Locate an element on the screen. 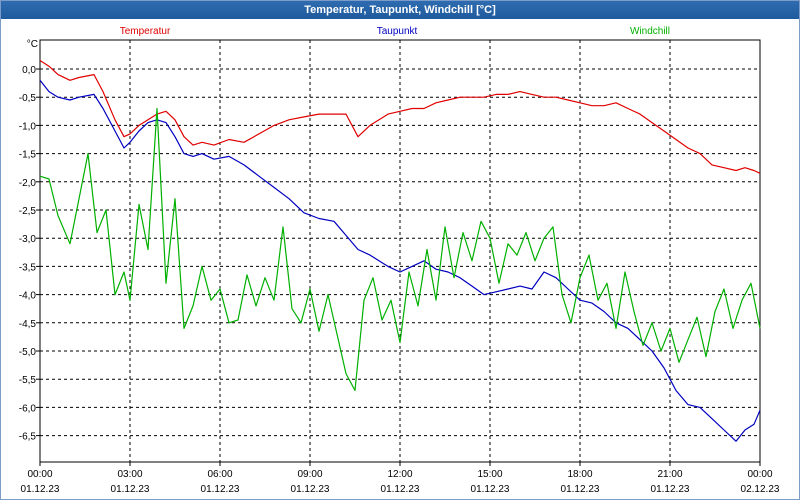  y-tick-label: -4,0 is located at coordinates (28, 296).